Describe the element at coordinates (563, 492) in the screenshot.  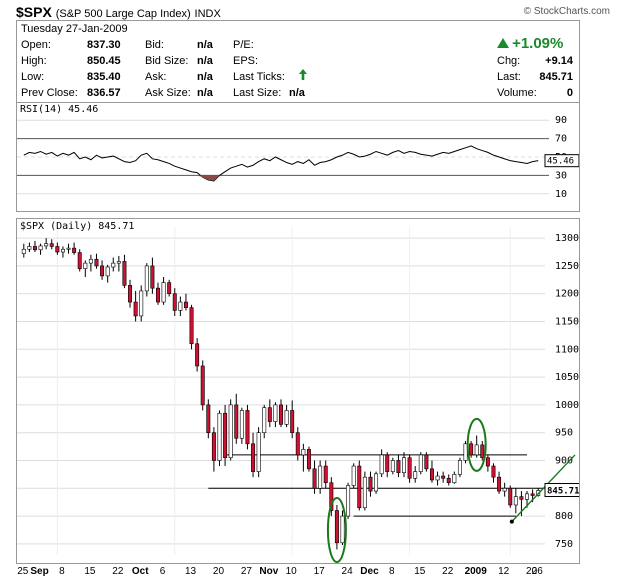
I see `last-price-value: 845.71` at that location.